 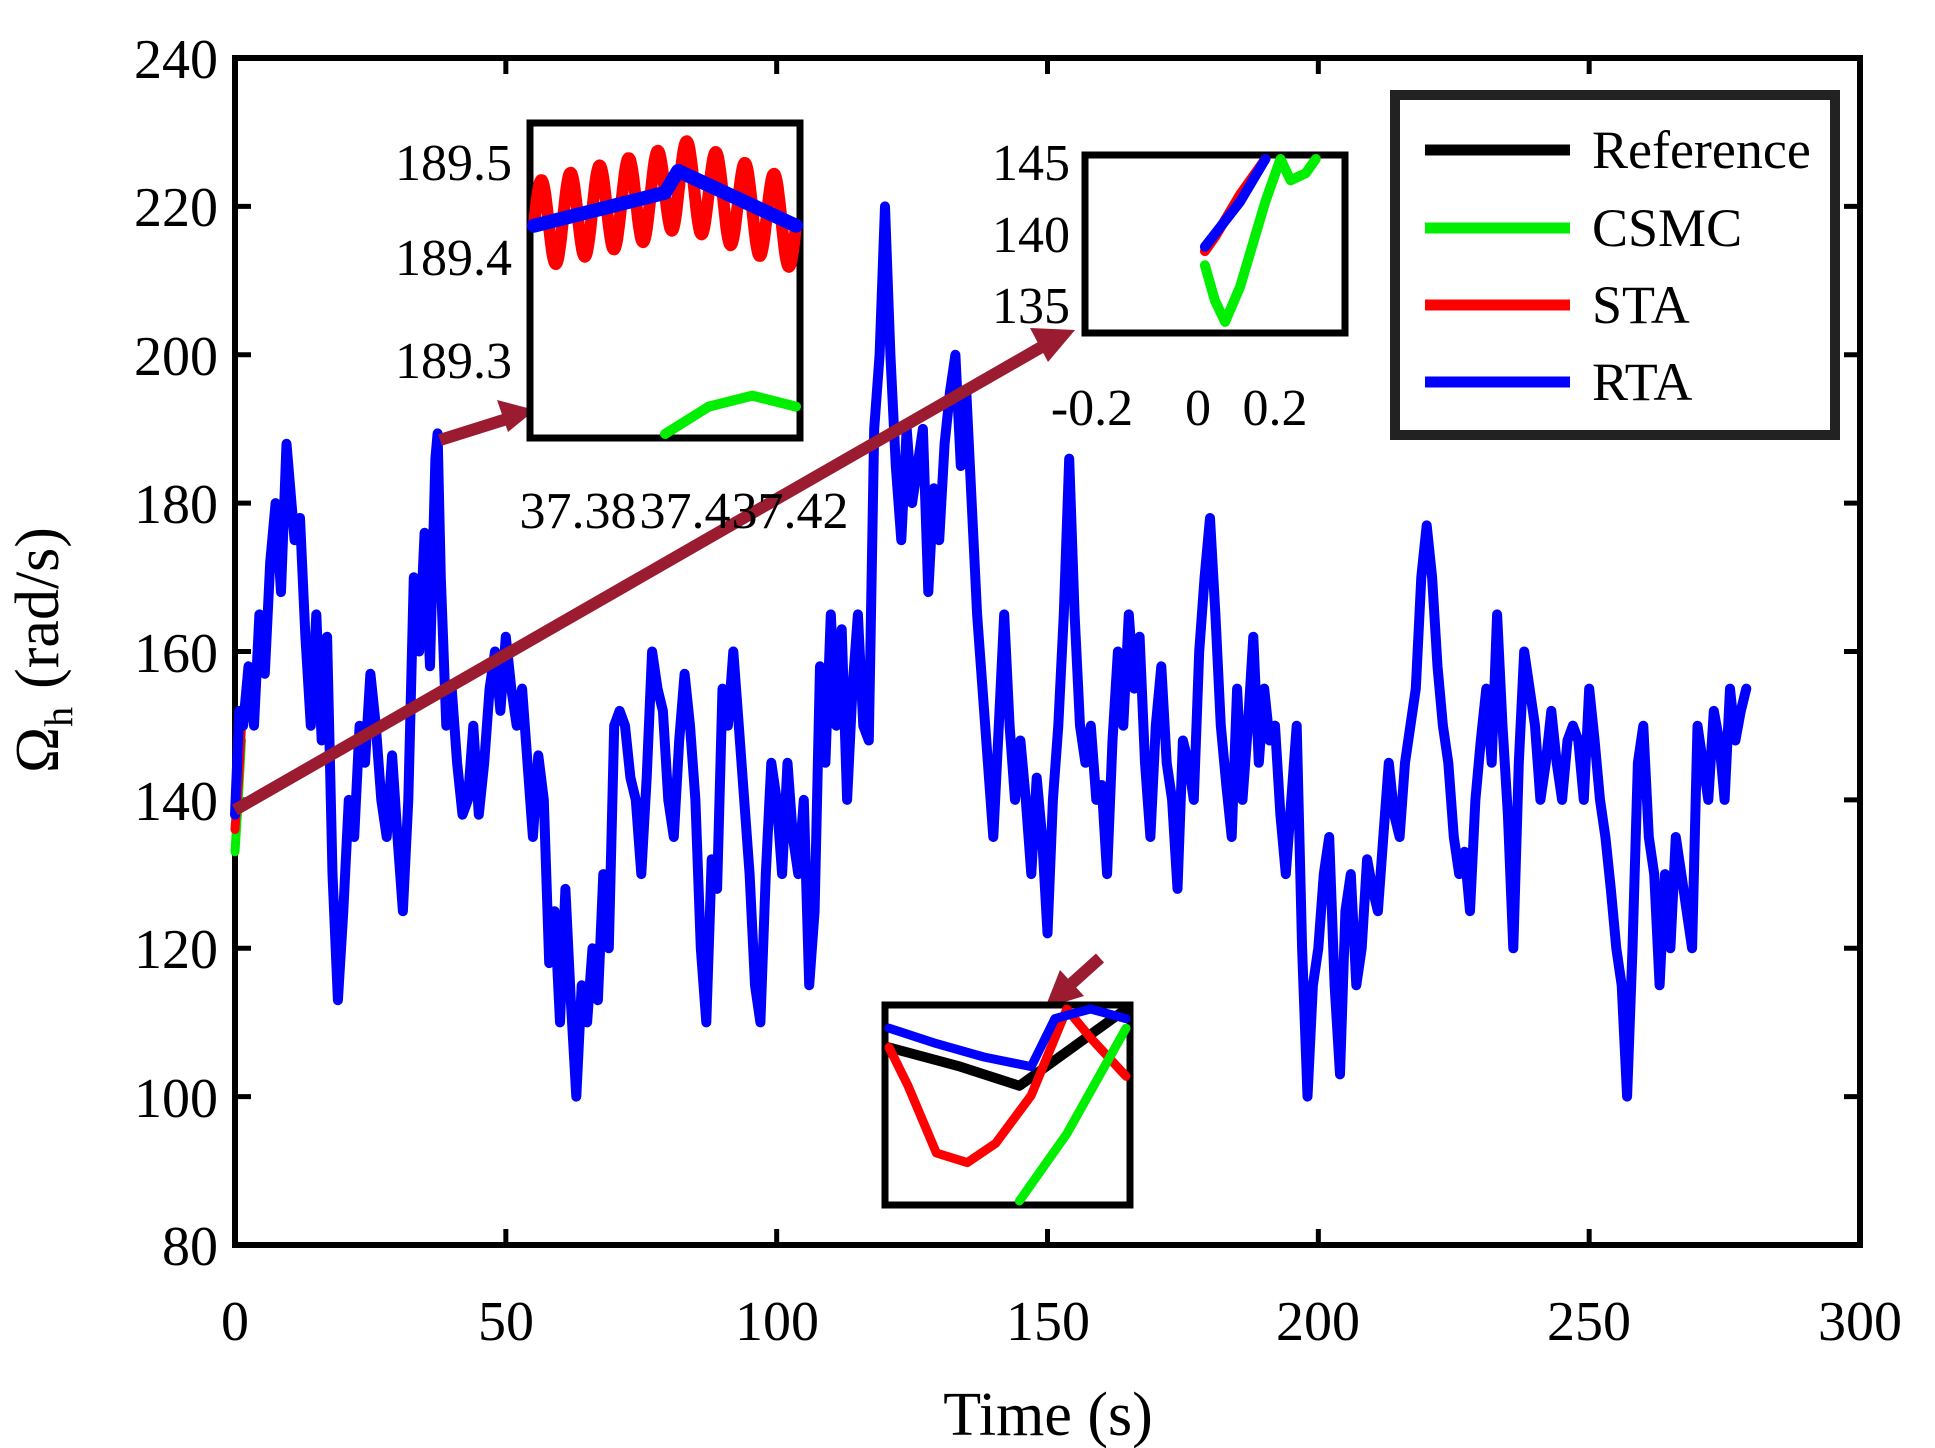 What do you see at coordinates (176, 208) in the screenshot?
I see `y-tick-label-220: 220` at bounding box center [176, 208].